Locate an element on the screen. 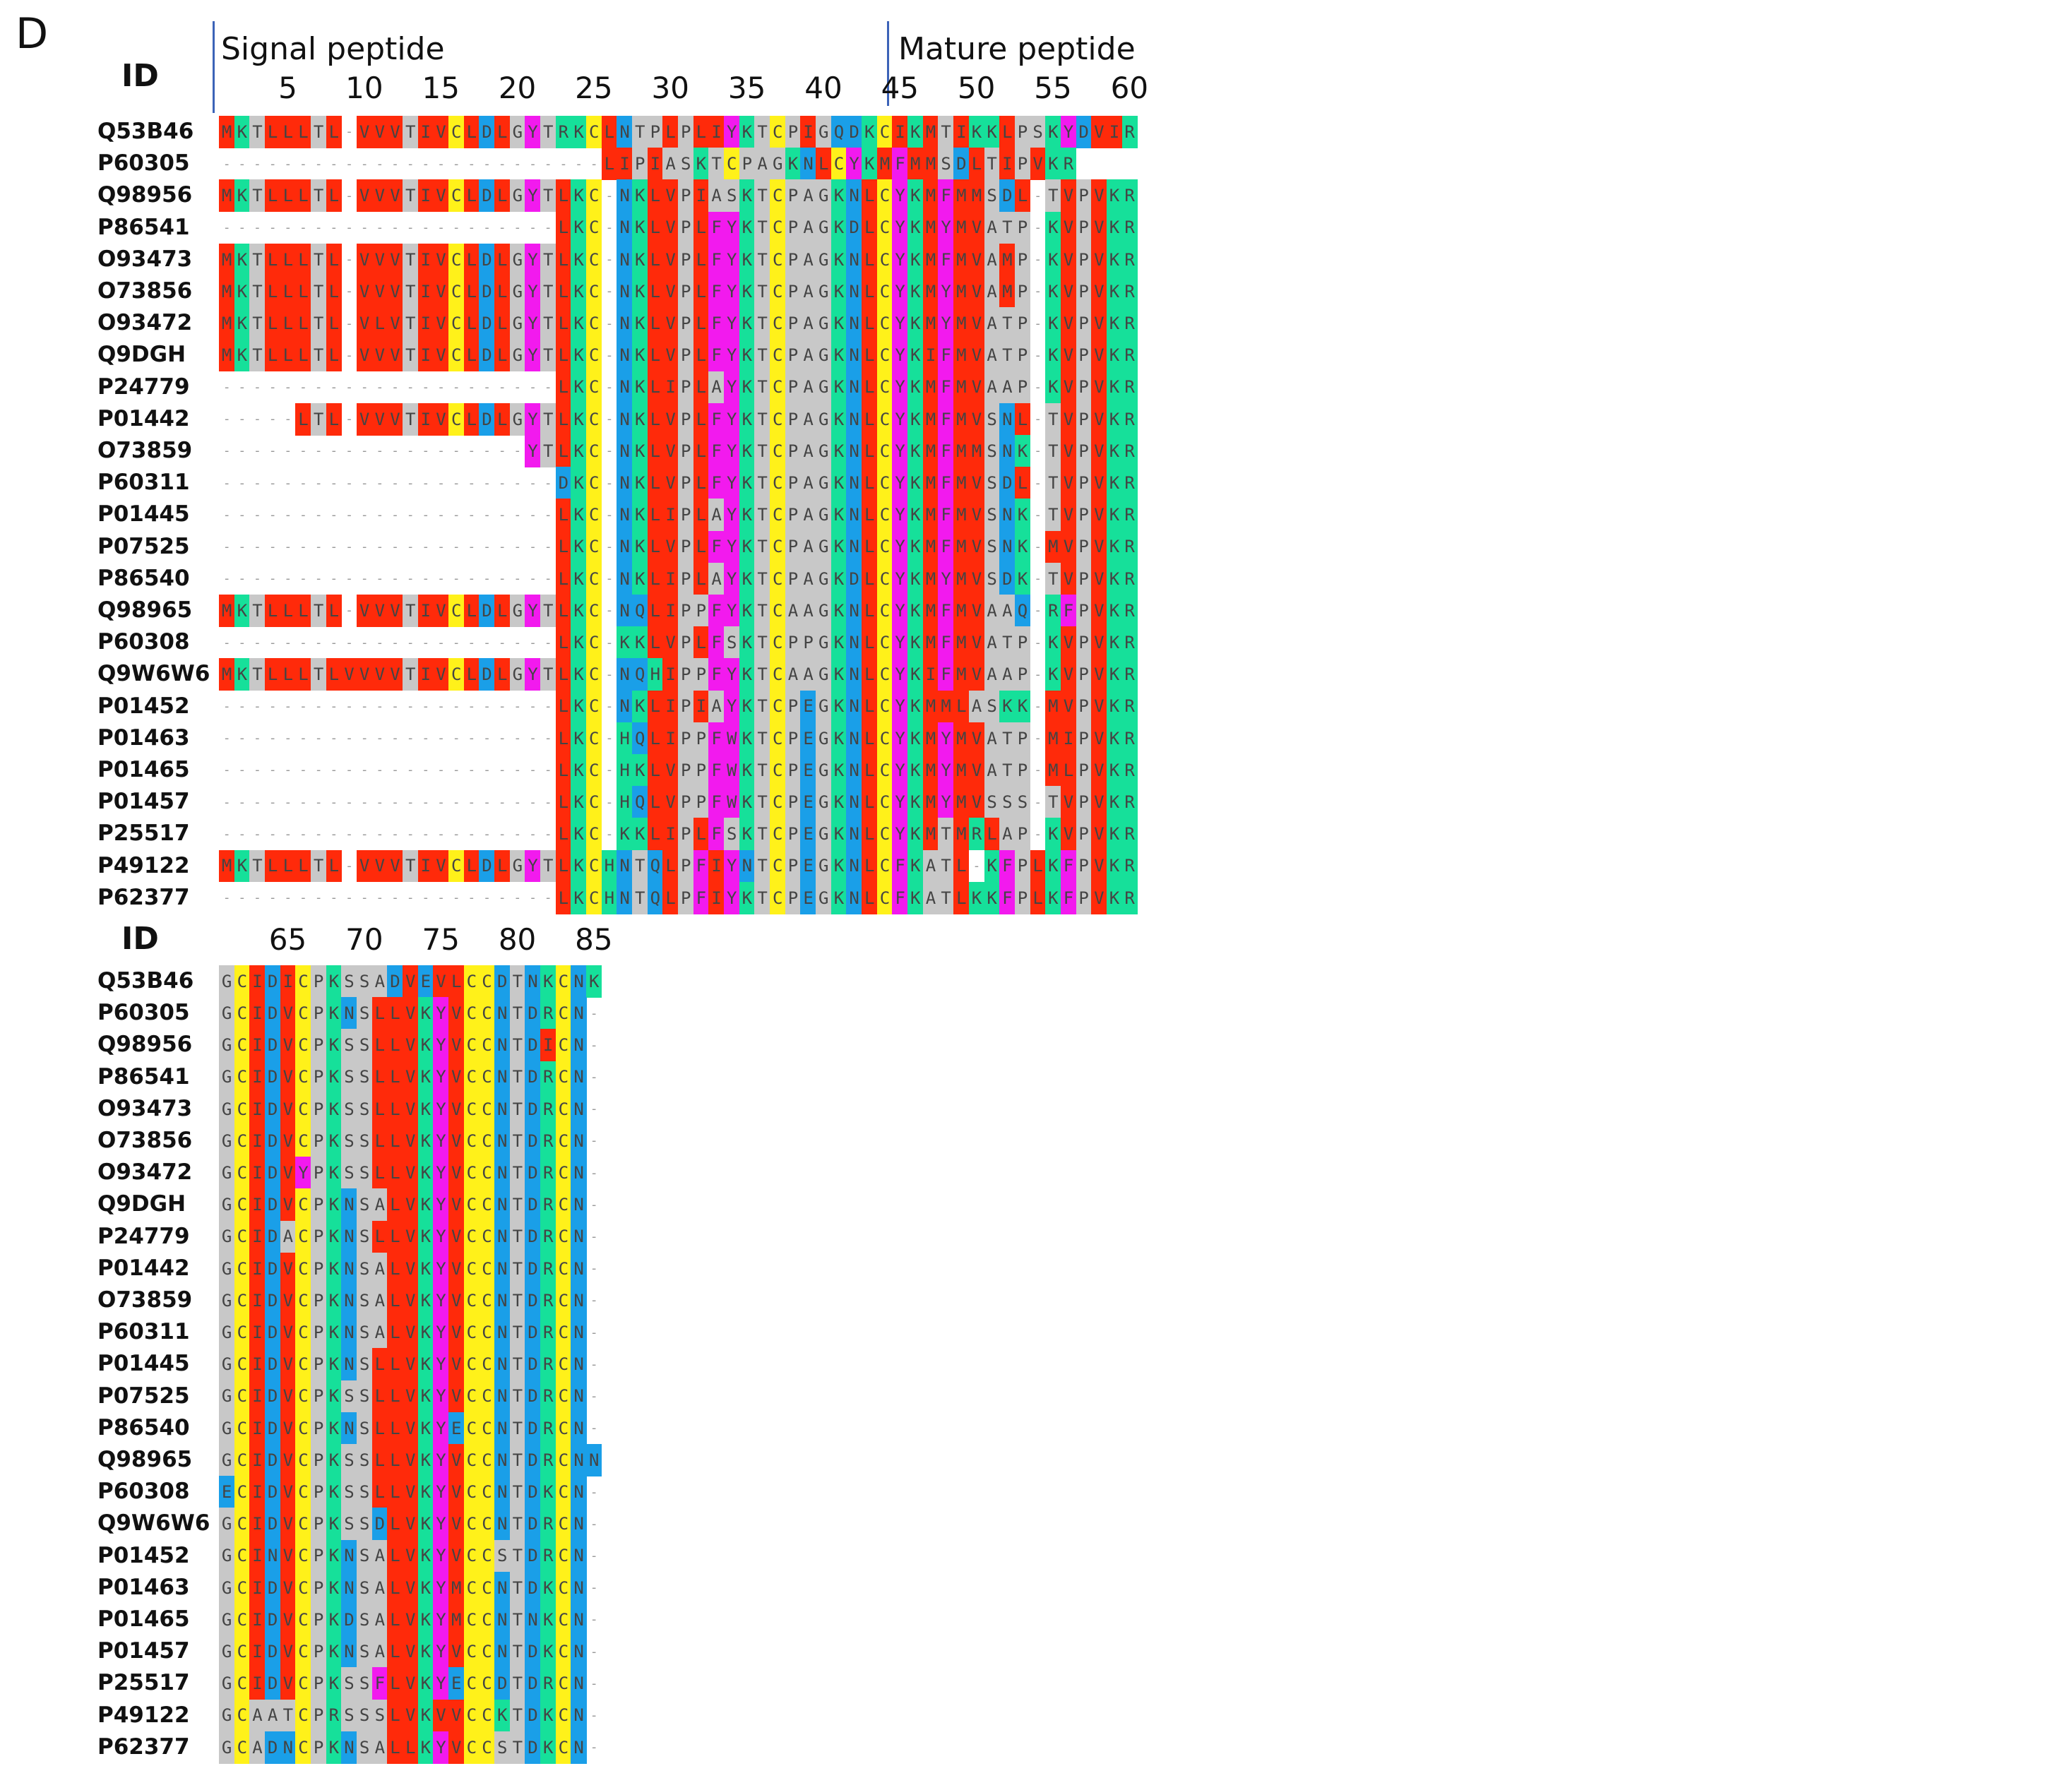 This screenshot has height=1778, width=2072. residue-cell: G is located at coordinates (824, 259).